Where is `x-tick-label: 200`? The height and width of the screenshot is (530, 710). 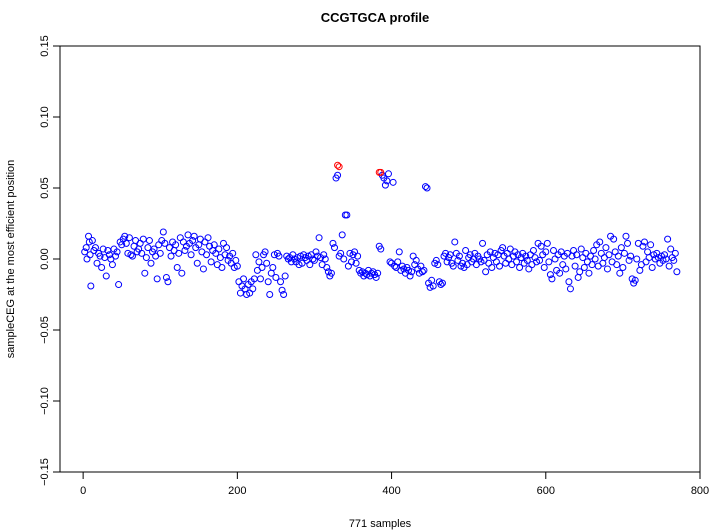 x-tick-label: 200 is located at coordinates (237, 491).